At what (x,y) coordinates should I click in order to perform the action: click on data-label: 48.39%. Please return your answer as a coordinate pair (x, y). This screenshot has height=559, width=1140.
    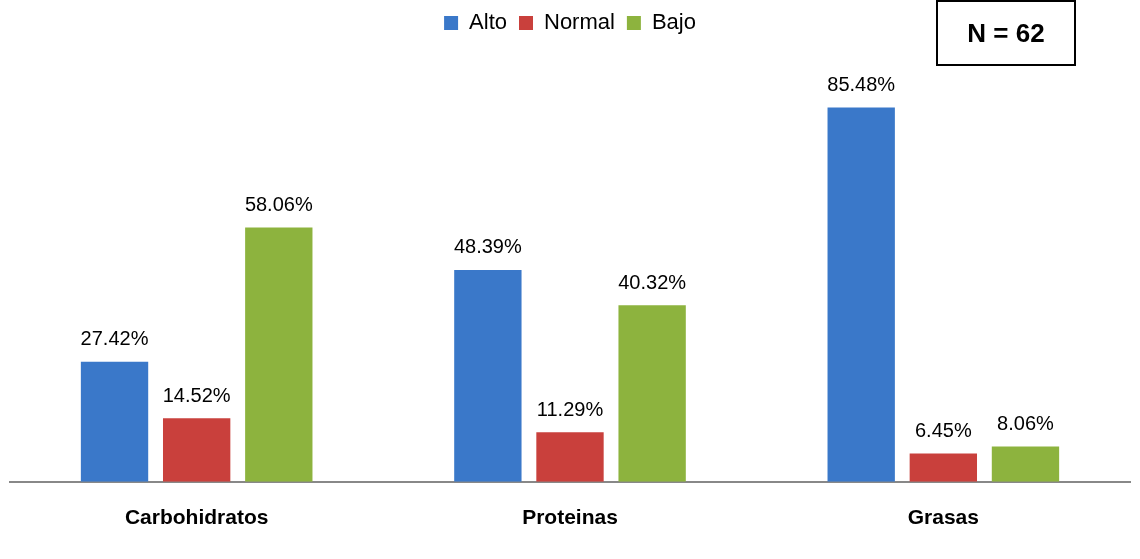
    Looking at the image, I should click on (487, 246).